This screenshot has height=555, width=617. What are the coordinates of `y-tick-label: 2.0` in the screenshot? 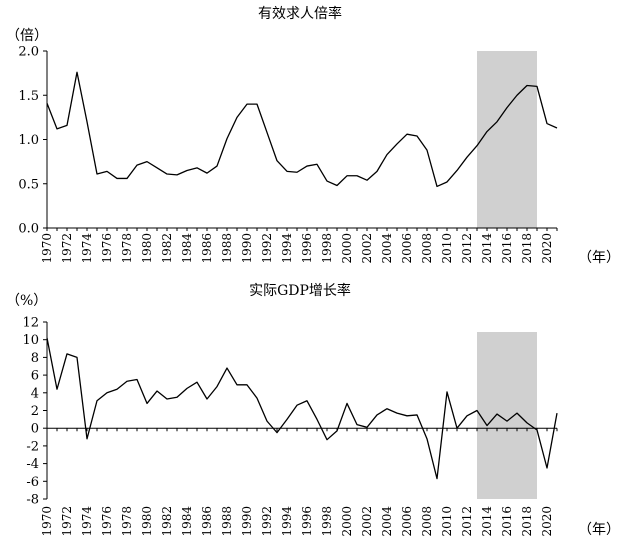 It's located at (28, 52).